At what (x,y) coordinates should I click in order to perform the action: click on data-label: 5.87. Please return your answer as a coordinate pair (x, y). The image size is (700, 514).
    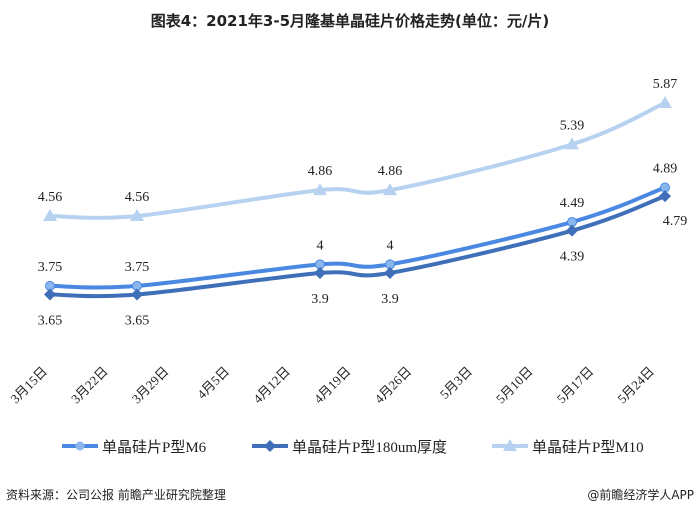
    Looking at the image, I should click on (665, 84).